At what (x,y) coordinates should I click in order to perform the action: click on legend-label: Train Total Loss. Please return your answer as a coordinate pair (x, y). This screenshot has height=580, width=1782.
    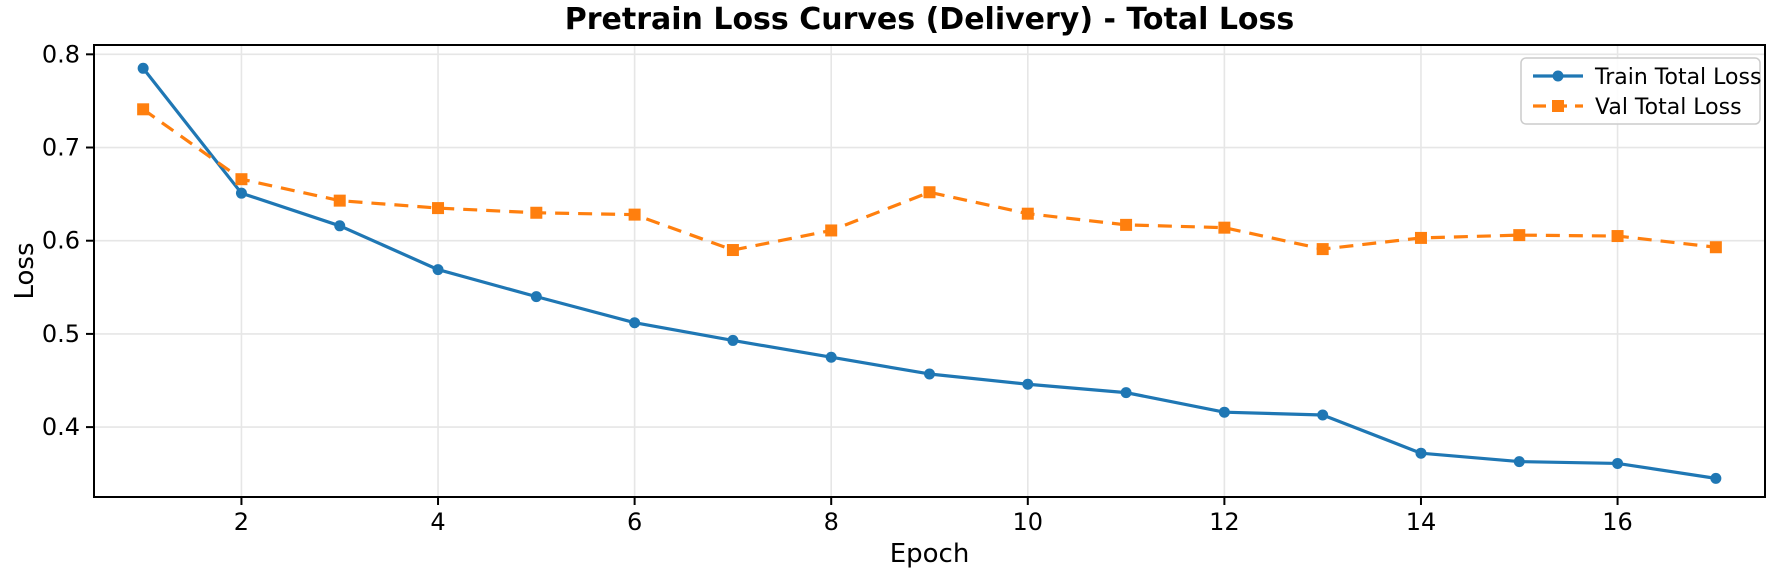
    Looking at the image, I should click on (1677, 77).